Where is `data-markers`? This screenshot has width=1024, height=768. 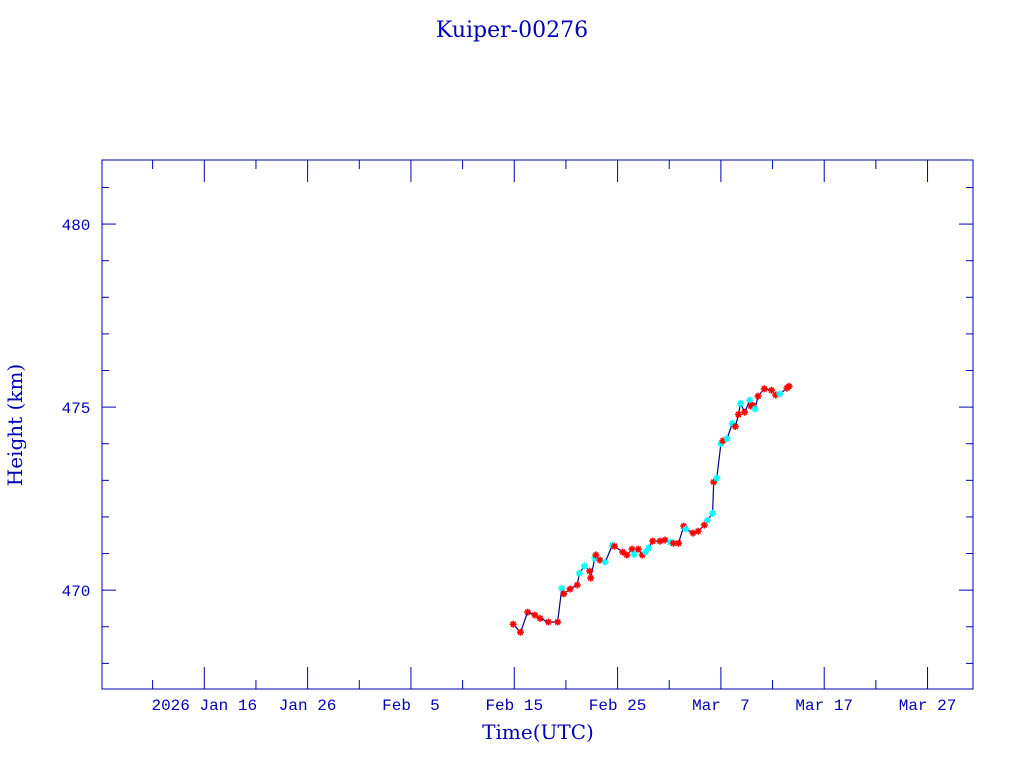 data-markers is located at coordinates (651, 509).